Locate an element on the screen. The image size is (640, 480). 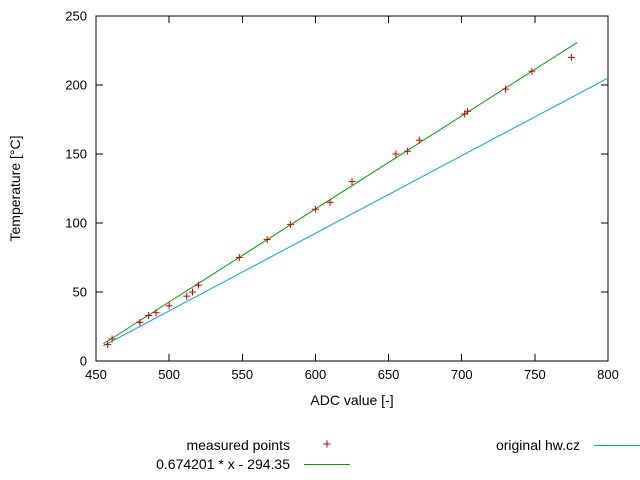
x-tick-label: 800 is located at coordinates (608, 374).